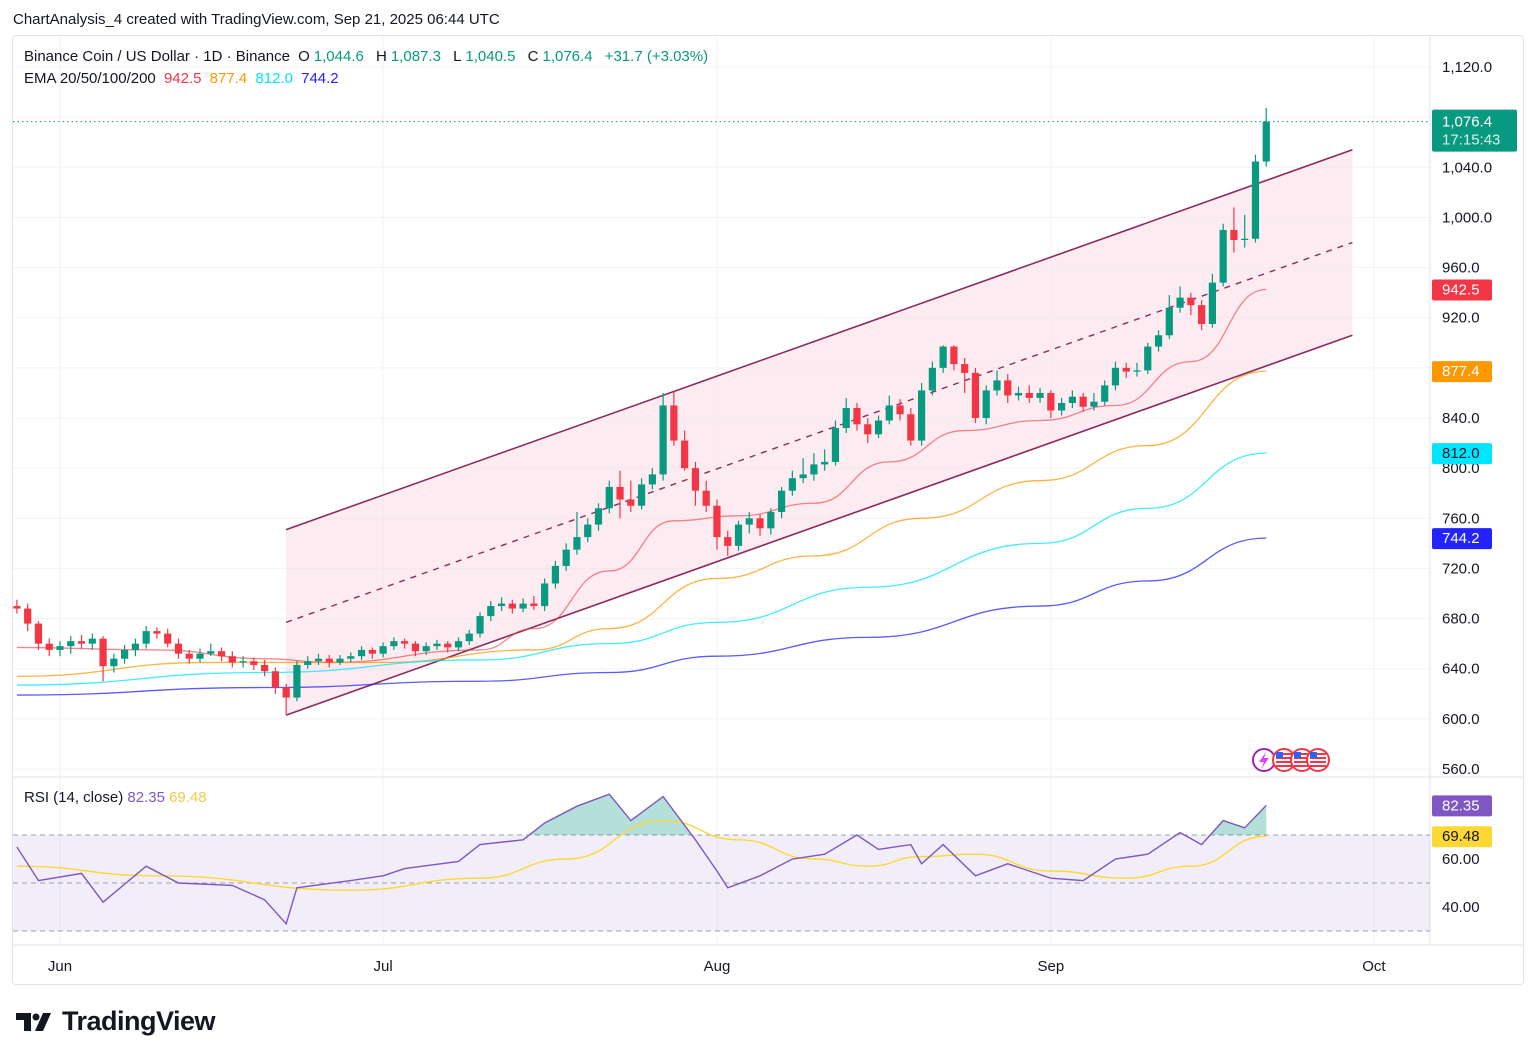 This screenshot has width=1536, height=1059. I want to click on change-value: +31.7 (+3.03%), so click(656, 56).